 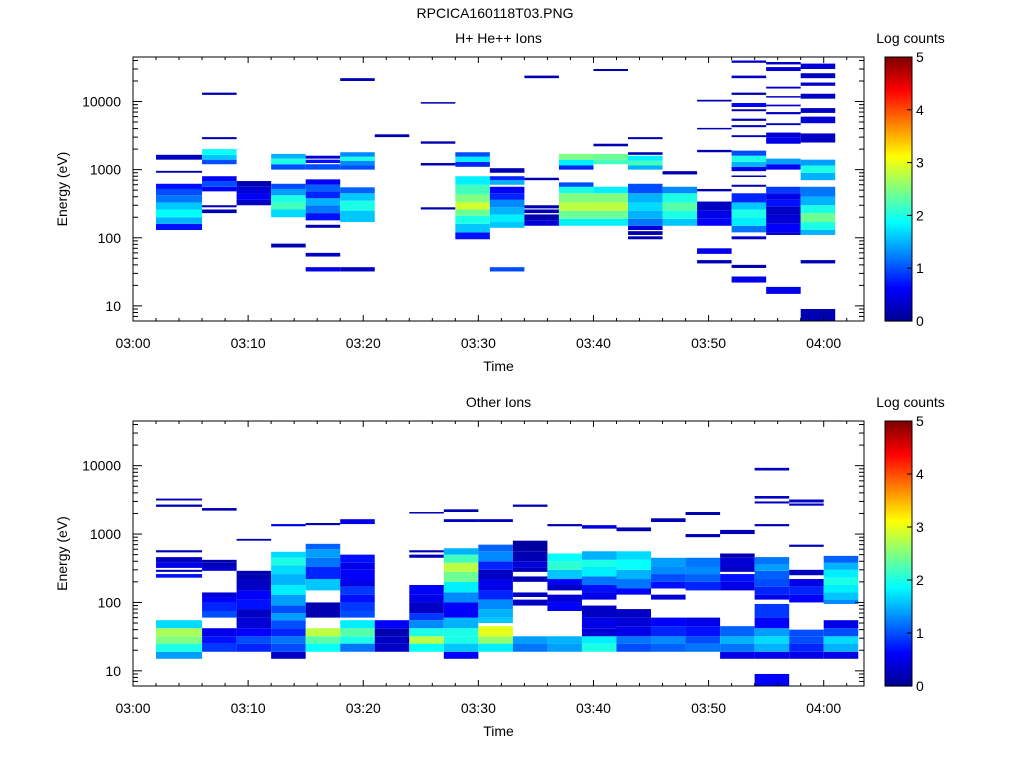 I want to click on colorbar-tick-label: 5, so click(x=920, y=57).